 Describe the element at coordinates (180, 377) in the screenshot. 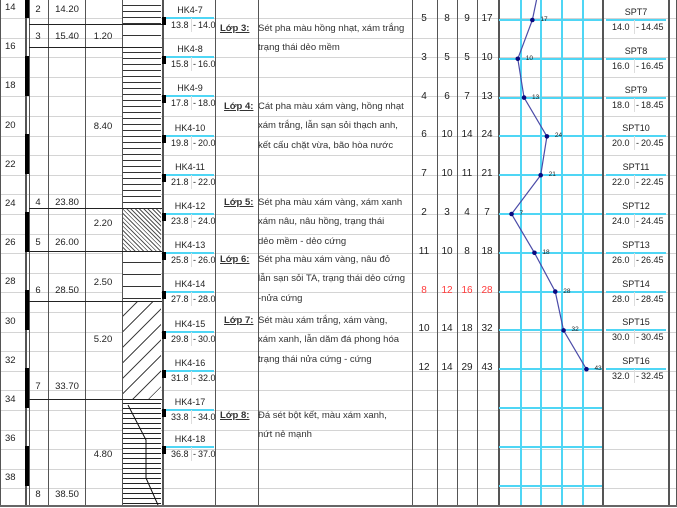

I see `sample-from: 31.8` at that location.